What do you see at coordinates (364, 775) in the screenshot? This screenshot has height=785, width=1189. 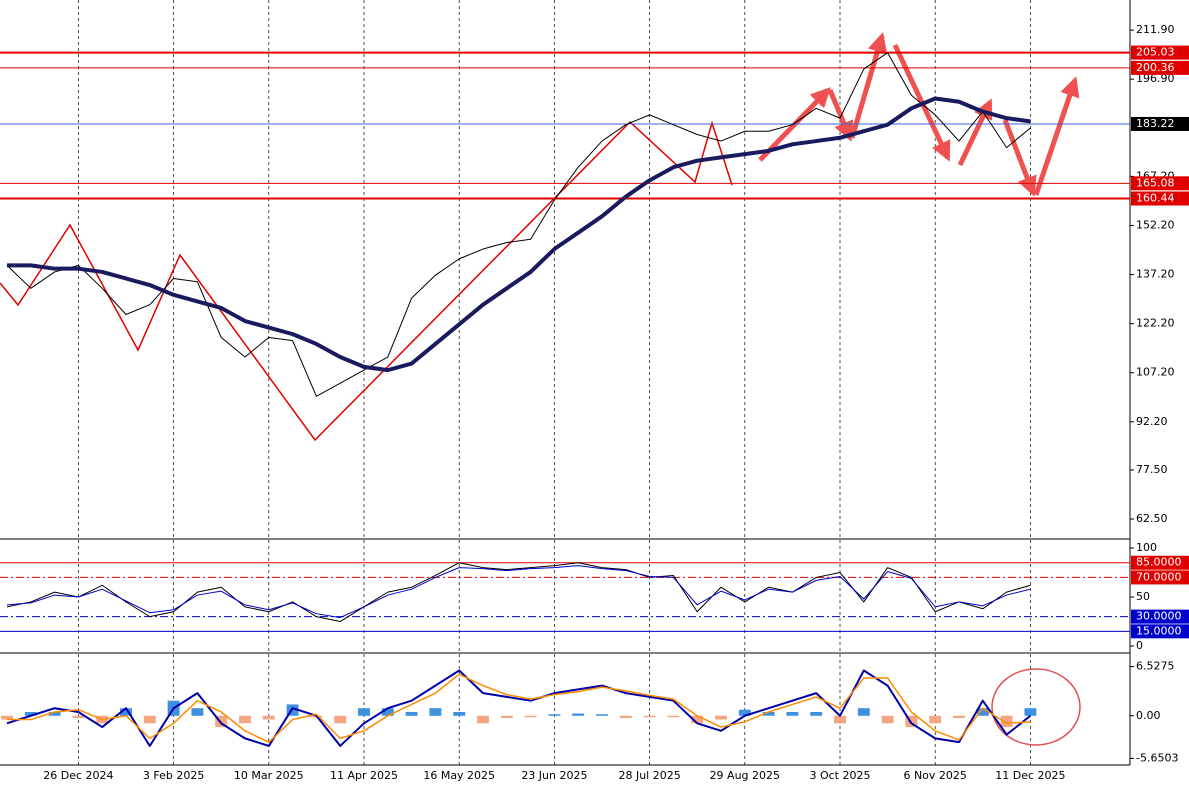 I see `x-tick-label: 11 Apr 2025` at bounding box center [364, 775].